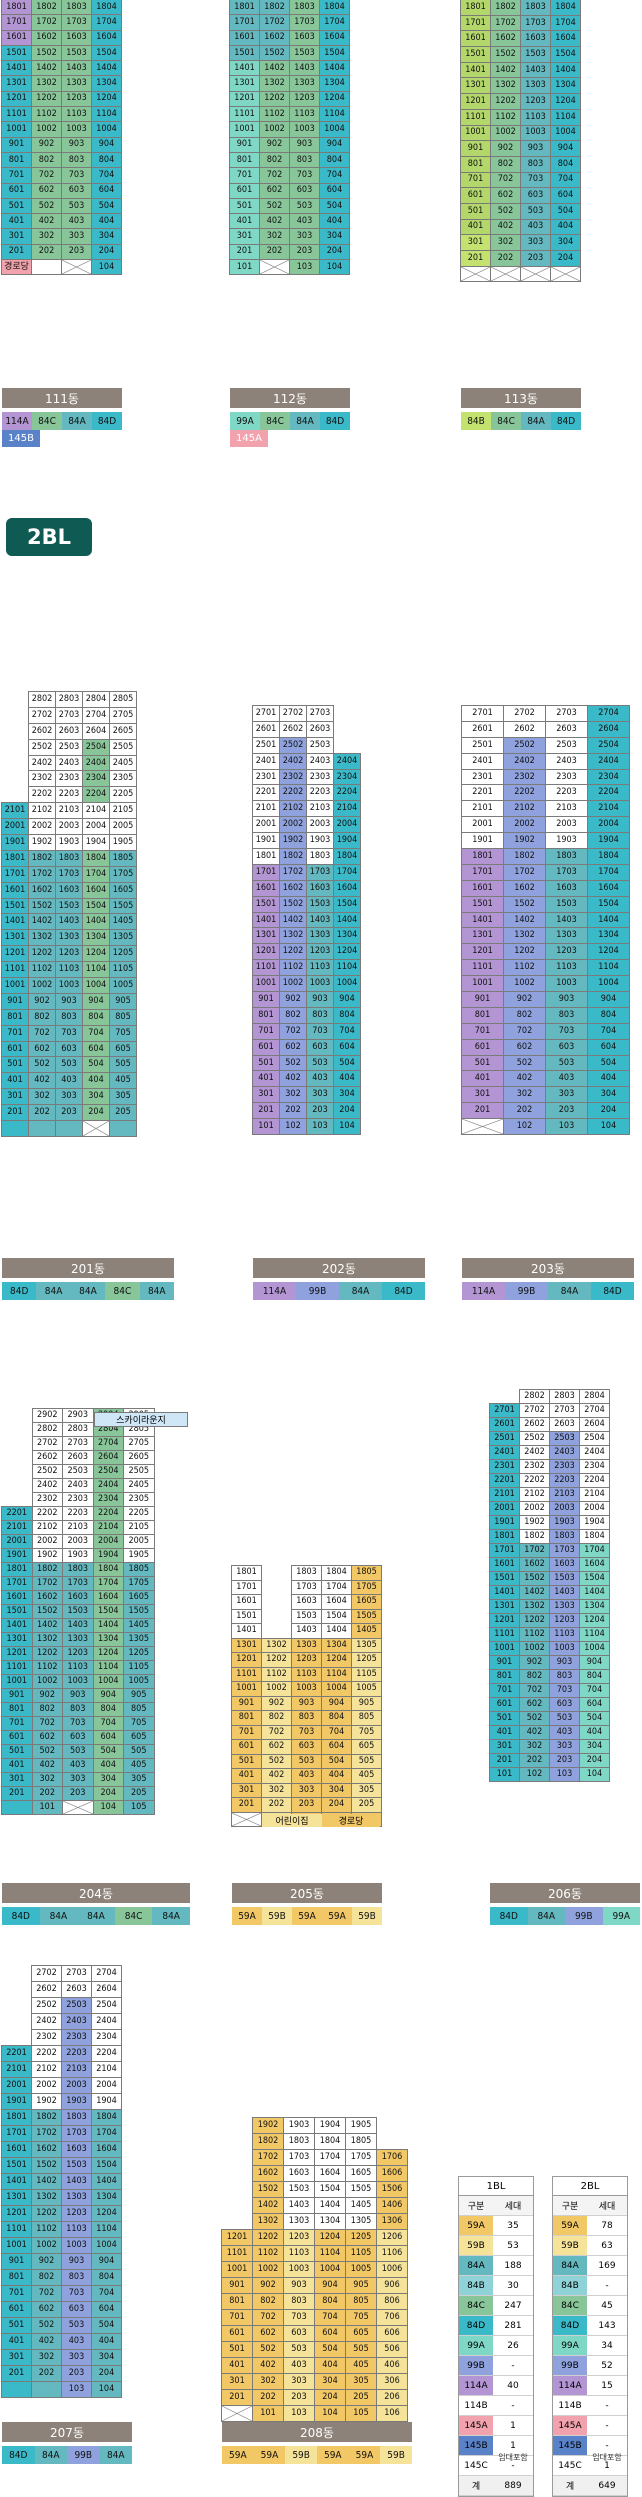 The height and width of the screenshot is (2497, 642). Describe the element at coordinates (482, 729) in the screenshot. I see `unit-cell: 2601` at that location.